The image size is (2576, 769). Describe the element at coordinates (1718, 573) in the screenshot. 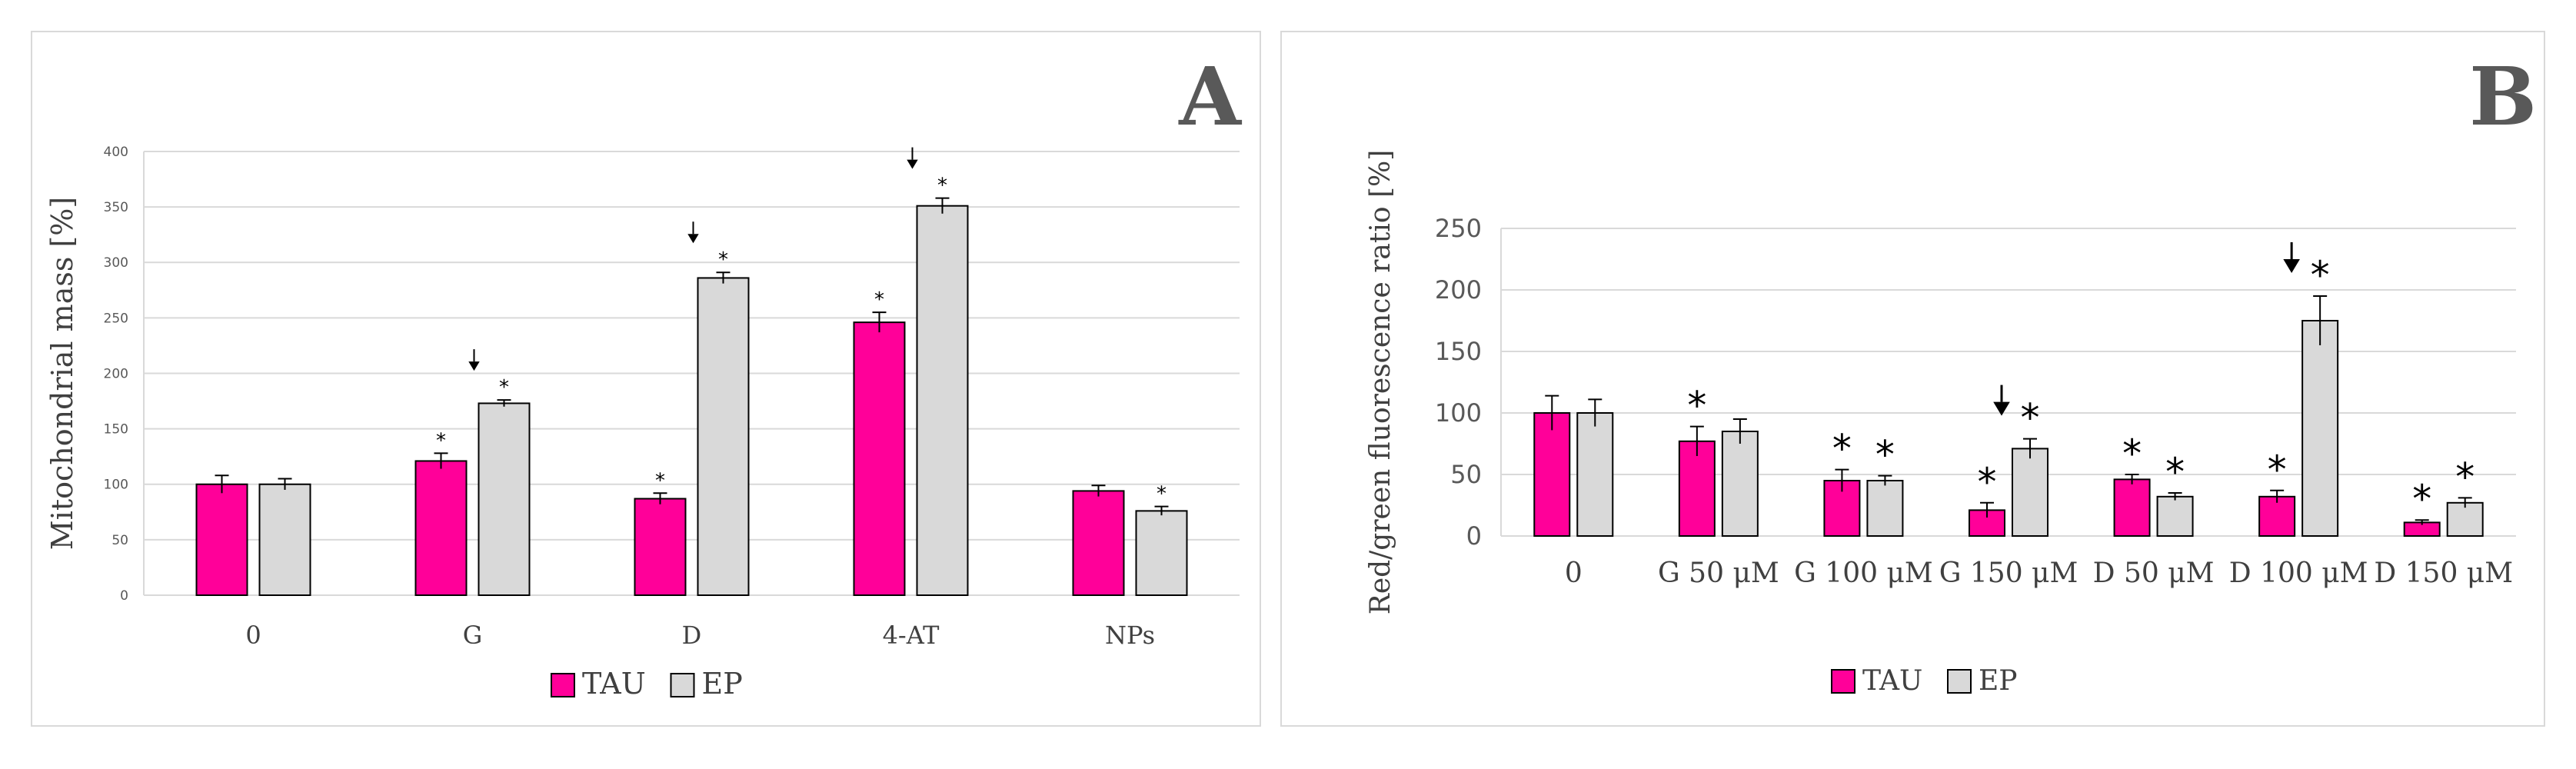

I see `x-category-label: G 50 μM` at that location.